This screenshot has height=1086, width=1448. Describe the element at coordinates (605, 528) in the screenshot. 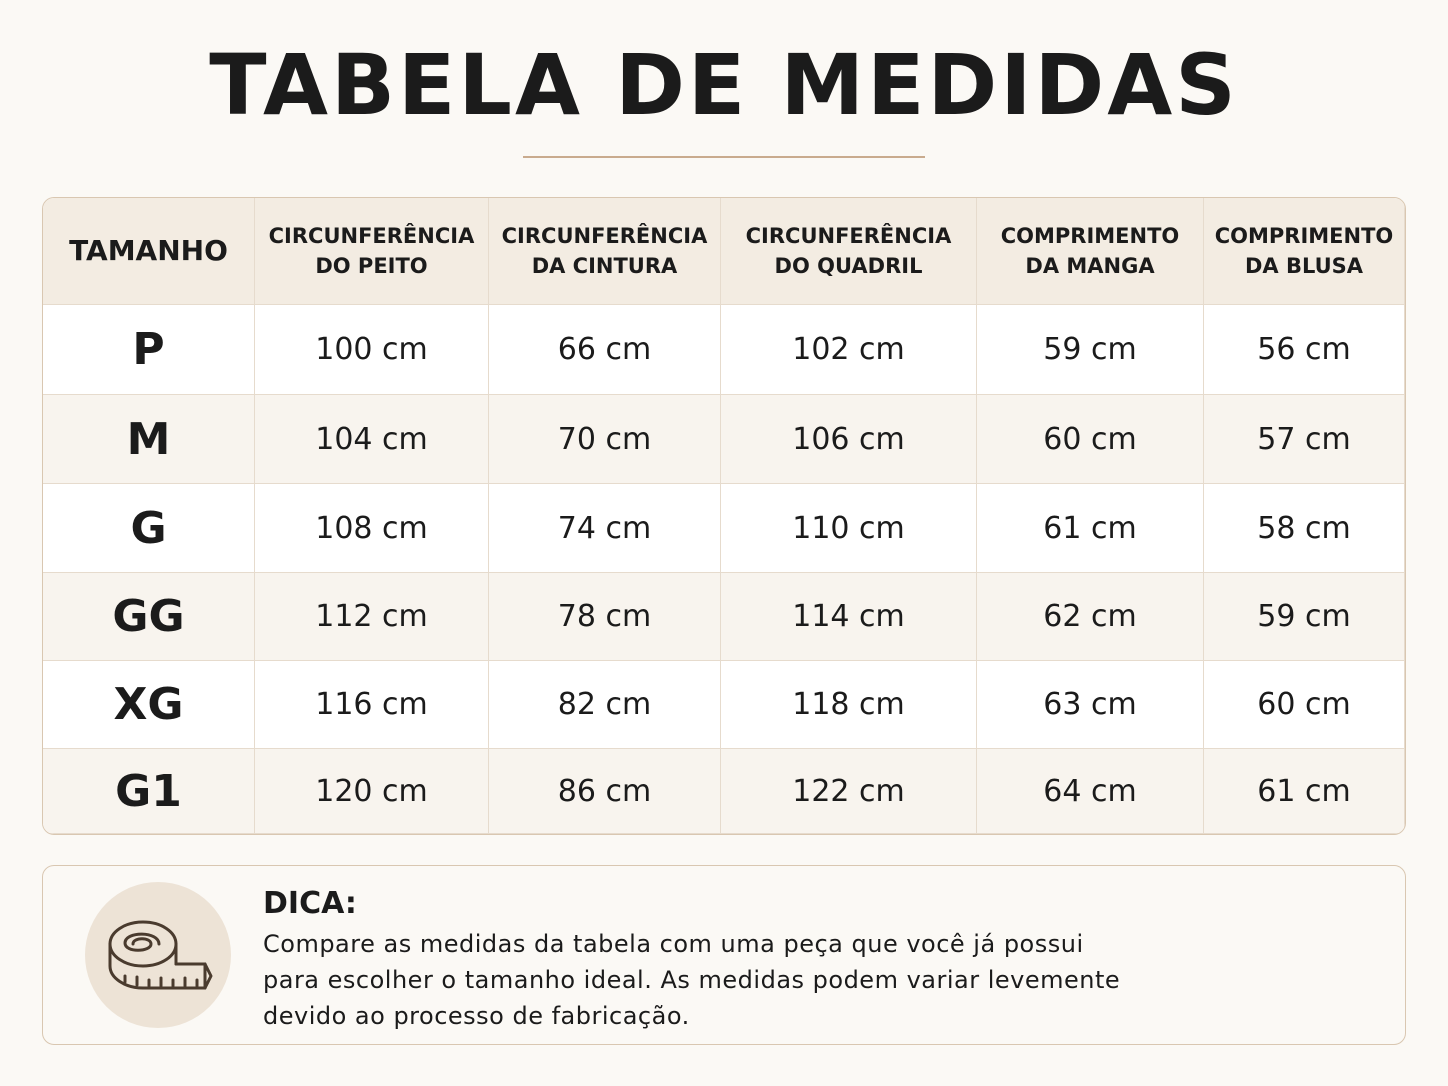

I see `value-cell: 74 cm` at that location.